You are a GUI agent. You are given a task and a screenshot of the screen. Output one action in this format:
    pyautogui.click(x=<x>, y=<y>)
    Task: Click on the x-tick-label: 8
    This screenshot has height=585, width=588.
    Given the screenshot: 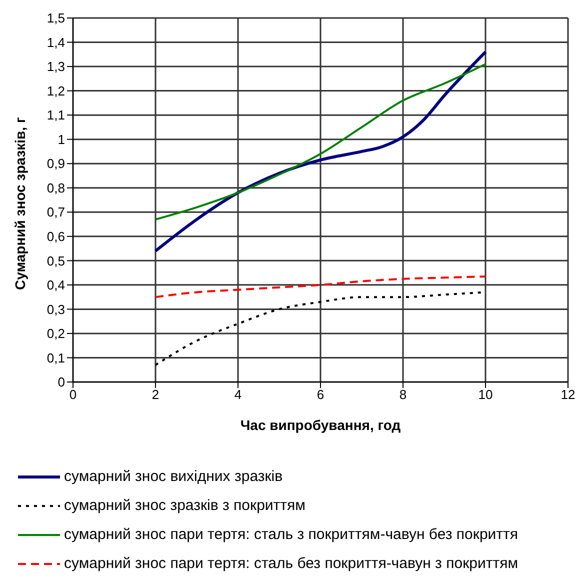 What is the action you would take?
    pyautogui.click(x=403, y=394)
    